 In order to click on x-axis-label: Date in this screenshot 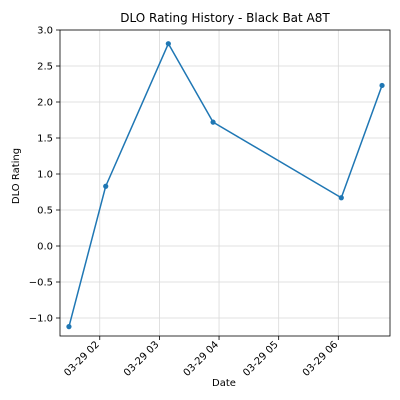, I will do `click(224, 383)`.